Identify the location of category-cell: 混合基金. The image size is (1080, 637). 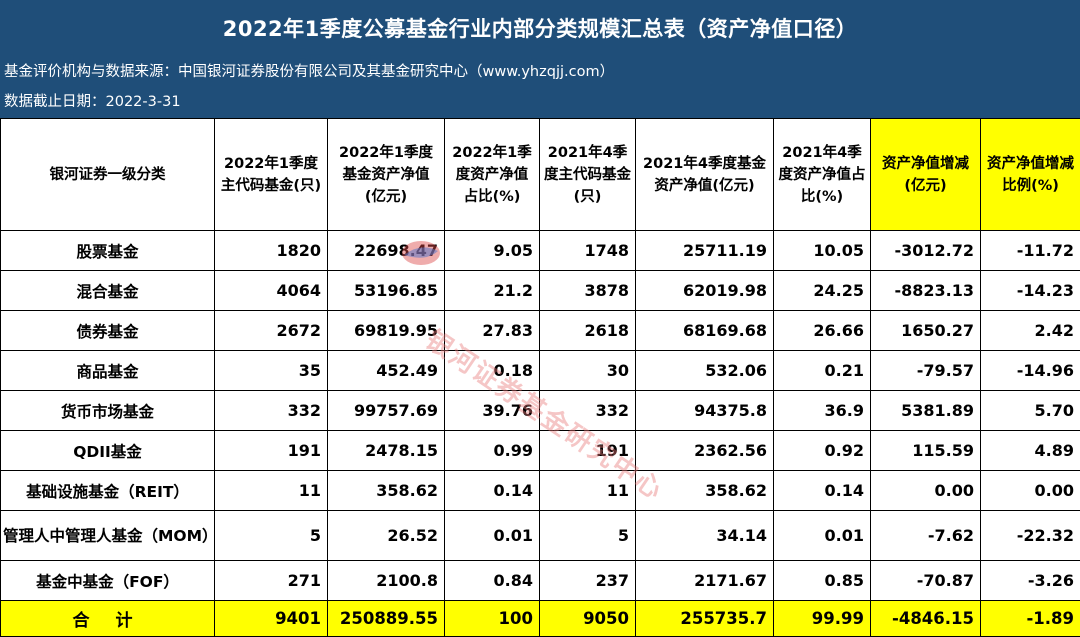
(108, 291).